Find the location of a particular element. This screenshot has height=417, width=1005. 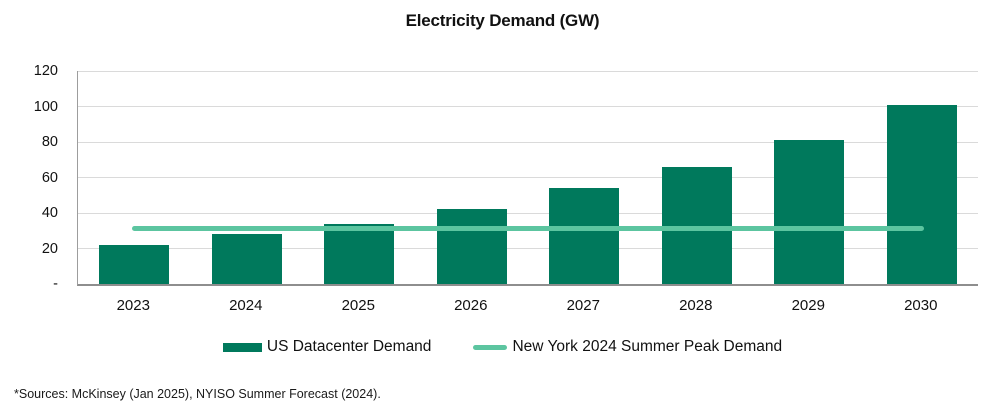

bar-2029 is located at coordinates (809, 212).